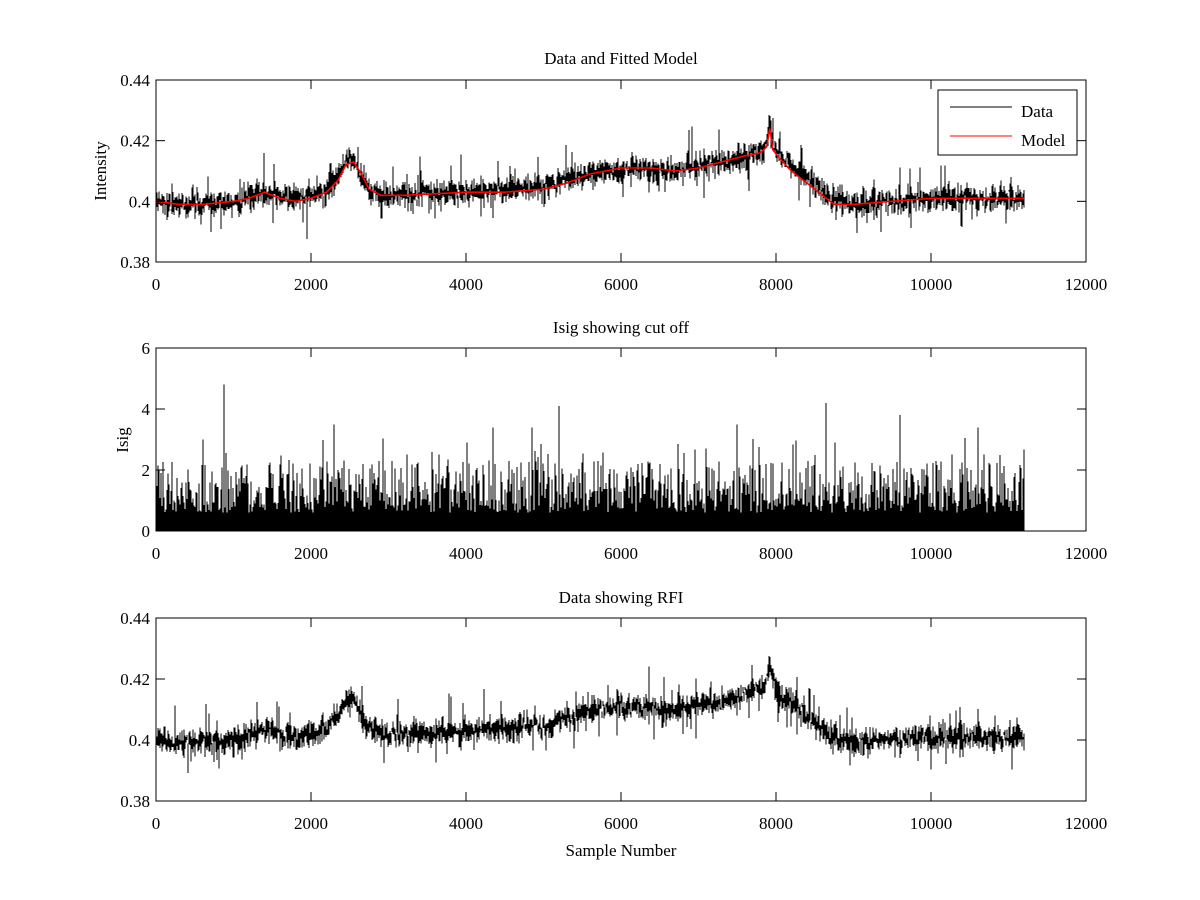 Image resolution: width=1200 pixels, height=900 pixels. Describe the element at coordinates (146, 348) in the screenshot. I see `panel-2-ytick-label: 6` at that location.